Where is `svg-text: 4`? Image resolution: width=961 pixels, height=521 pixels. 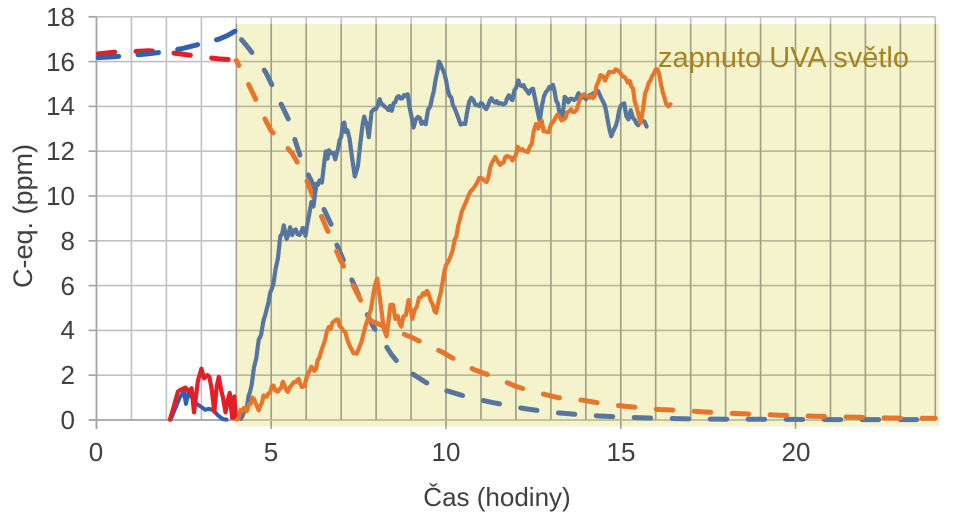 svg-text: 4 is located at coordinates (68, 330).